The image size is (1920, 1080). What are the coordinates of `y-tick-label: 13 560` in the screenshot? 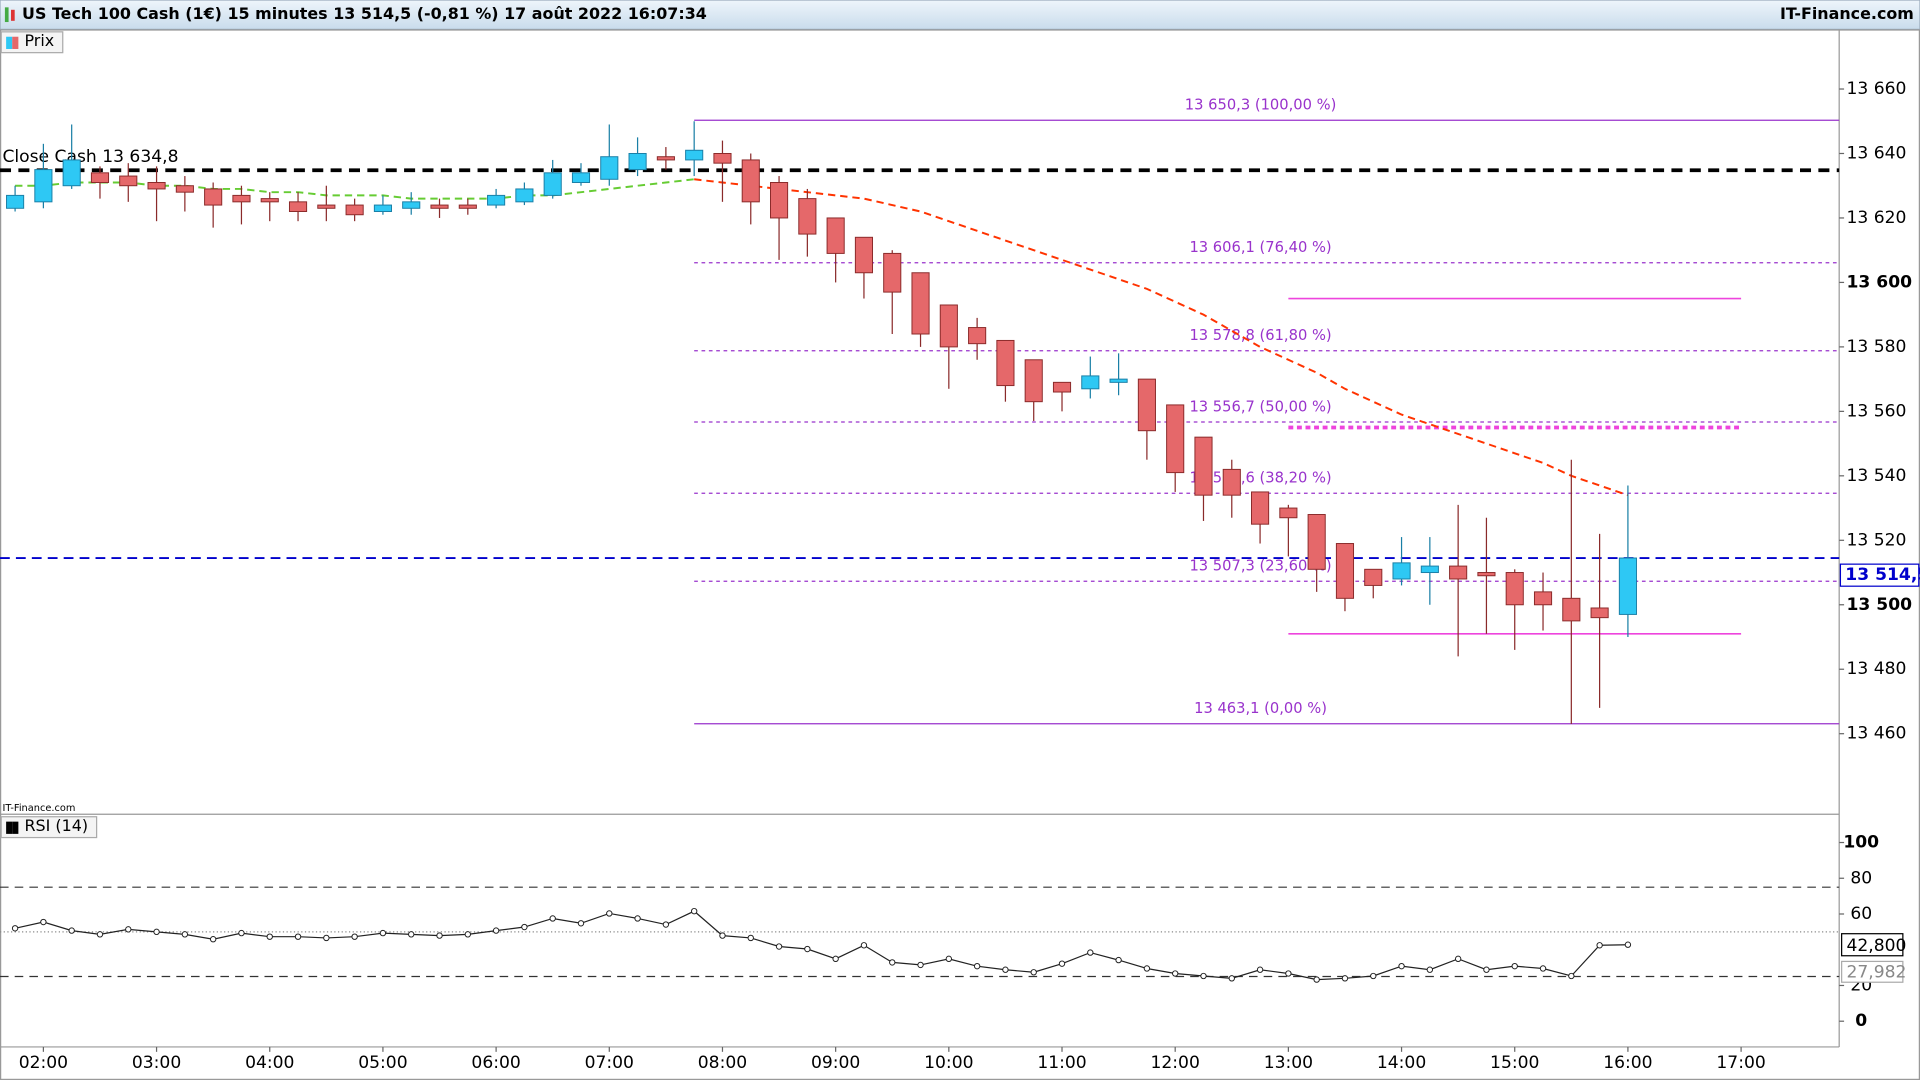 It's located at (1877, 411).